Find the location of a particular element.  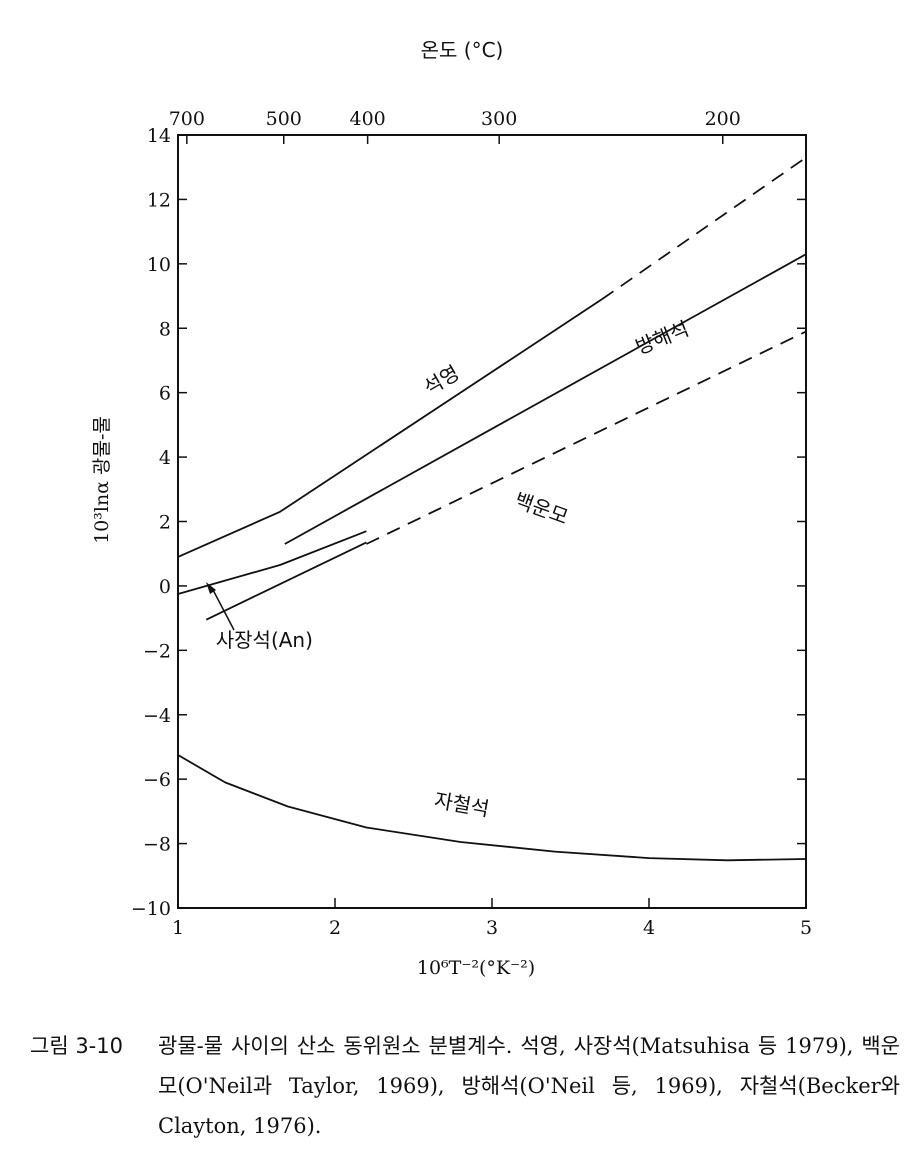

y-tick-label: −6 is located at coordinates (157, 780).